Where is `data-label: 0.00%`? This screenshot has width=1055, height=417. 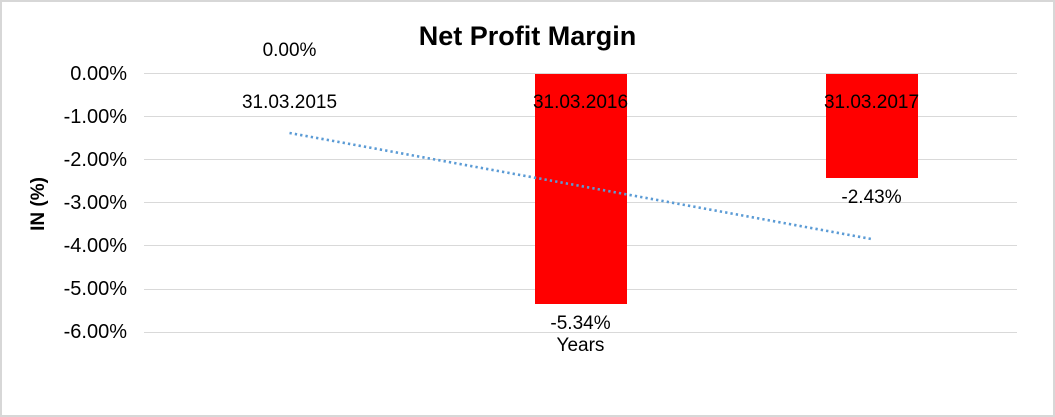
data-label: 0.00% is located at coordinates (289, 50).